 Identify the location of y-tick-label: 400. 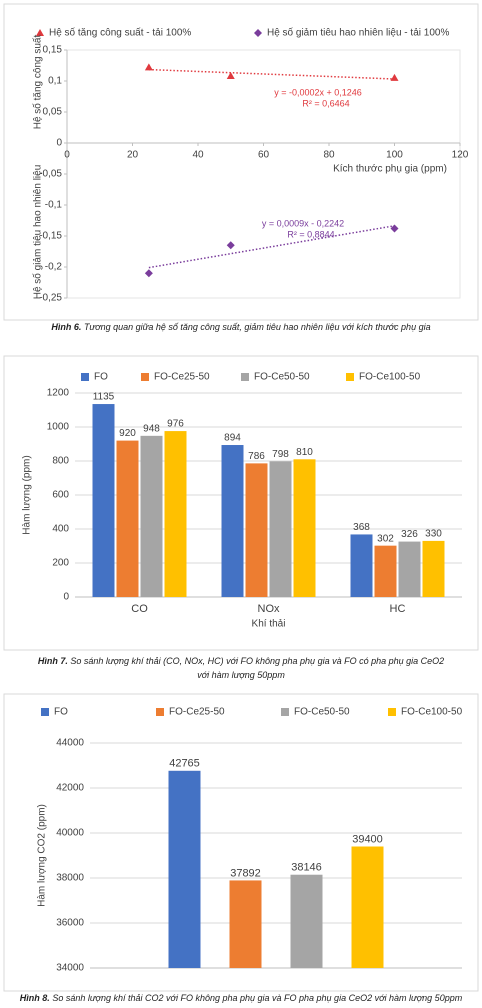
(60, 529).